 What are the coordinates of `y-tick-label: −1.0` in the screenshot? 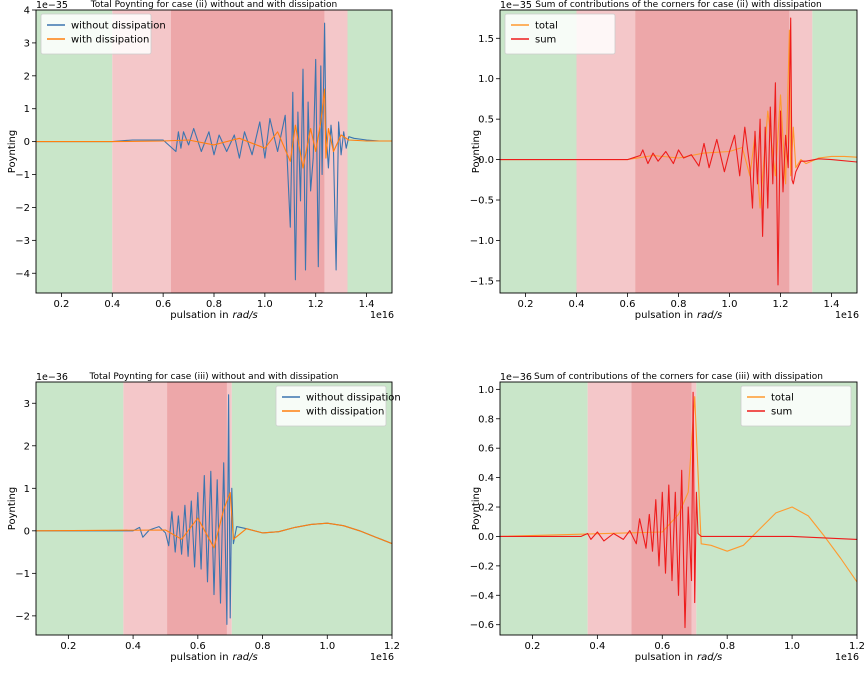 It's located at (482, 241).